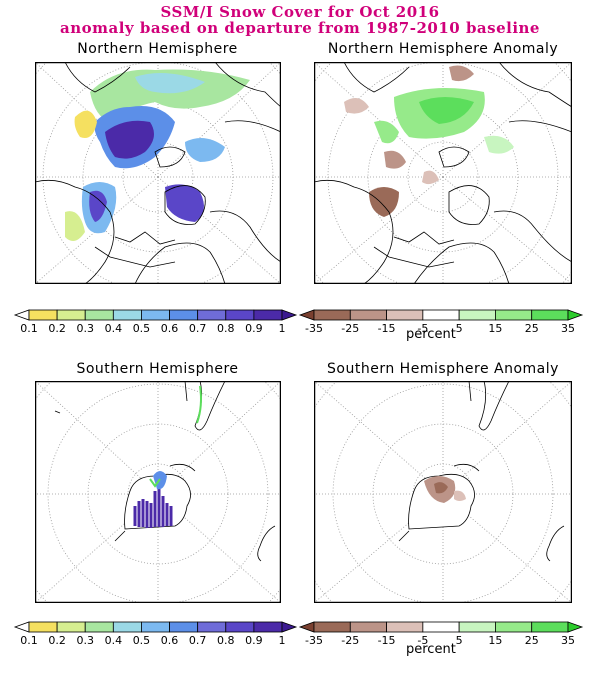 The image size is (600, 700). I want to click on colorbar-anomaly-bottom: -35 -25 -15 -5 5 15 25 35, so click(441, 634).